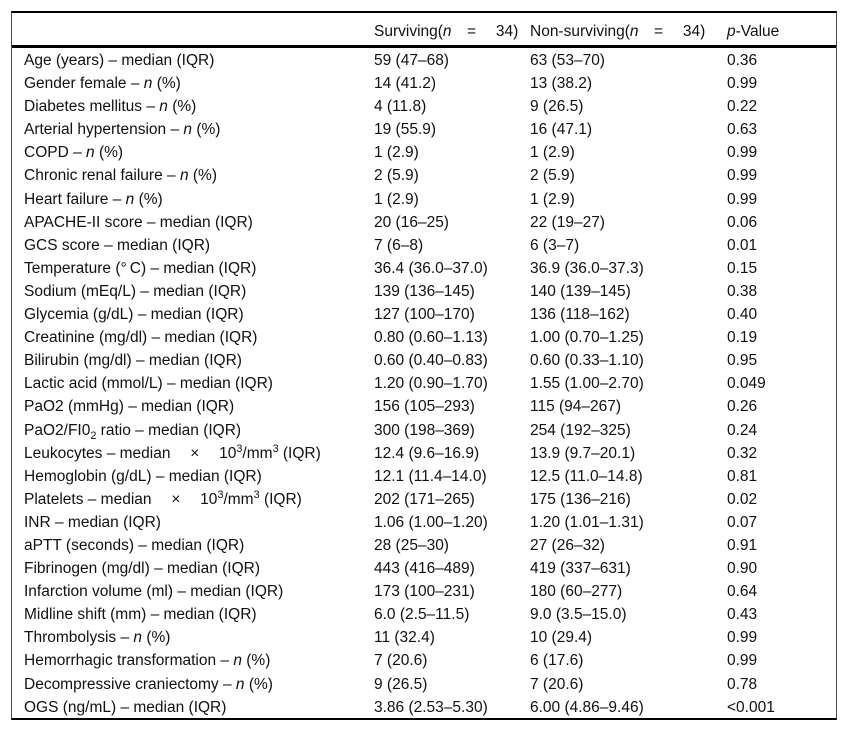  I want to click on non-surviving-value: 22 (19–27), so click(567, 222).